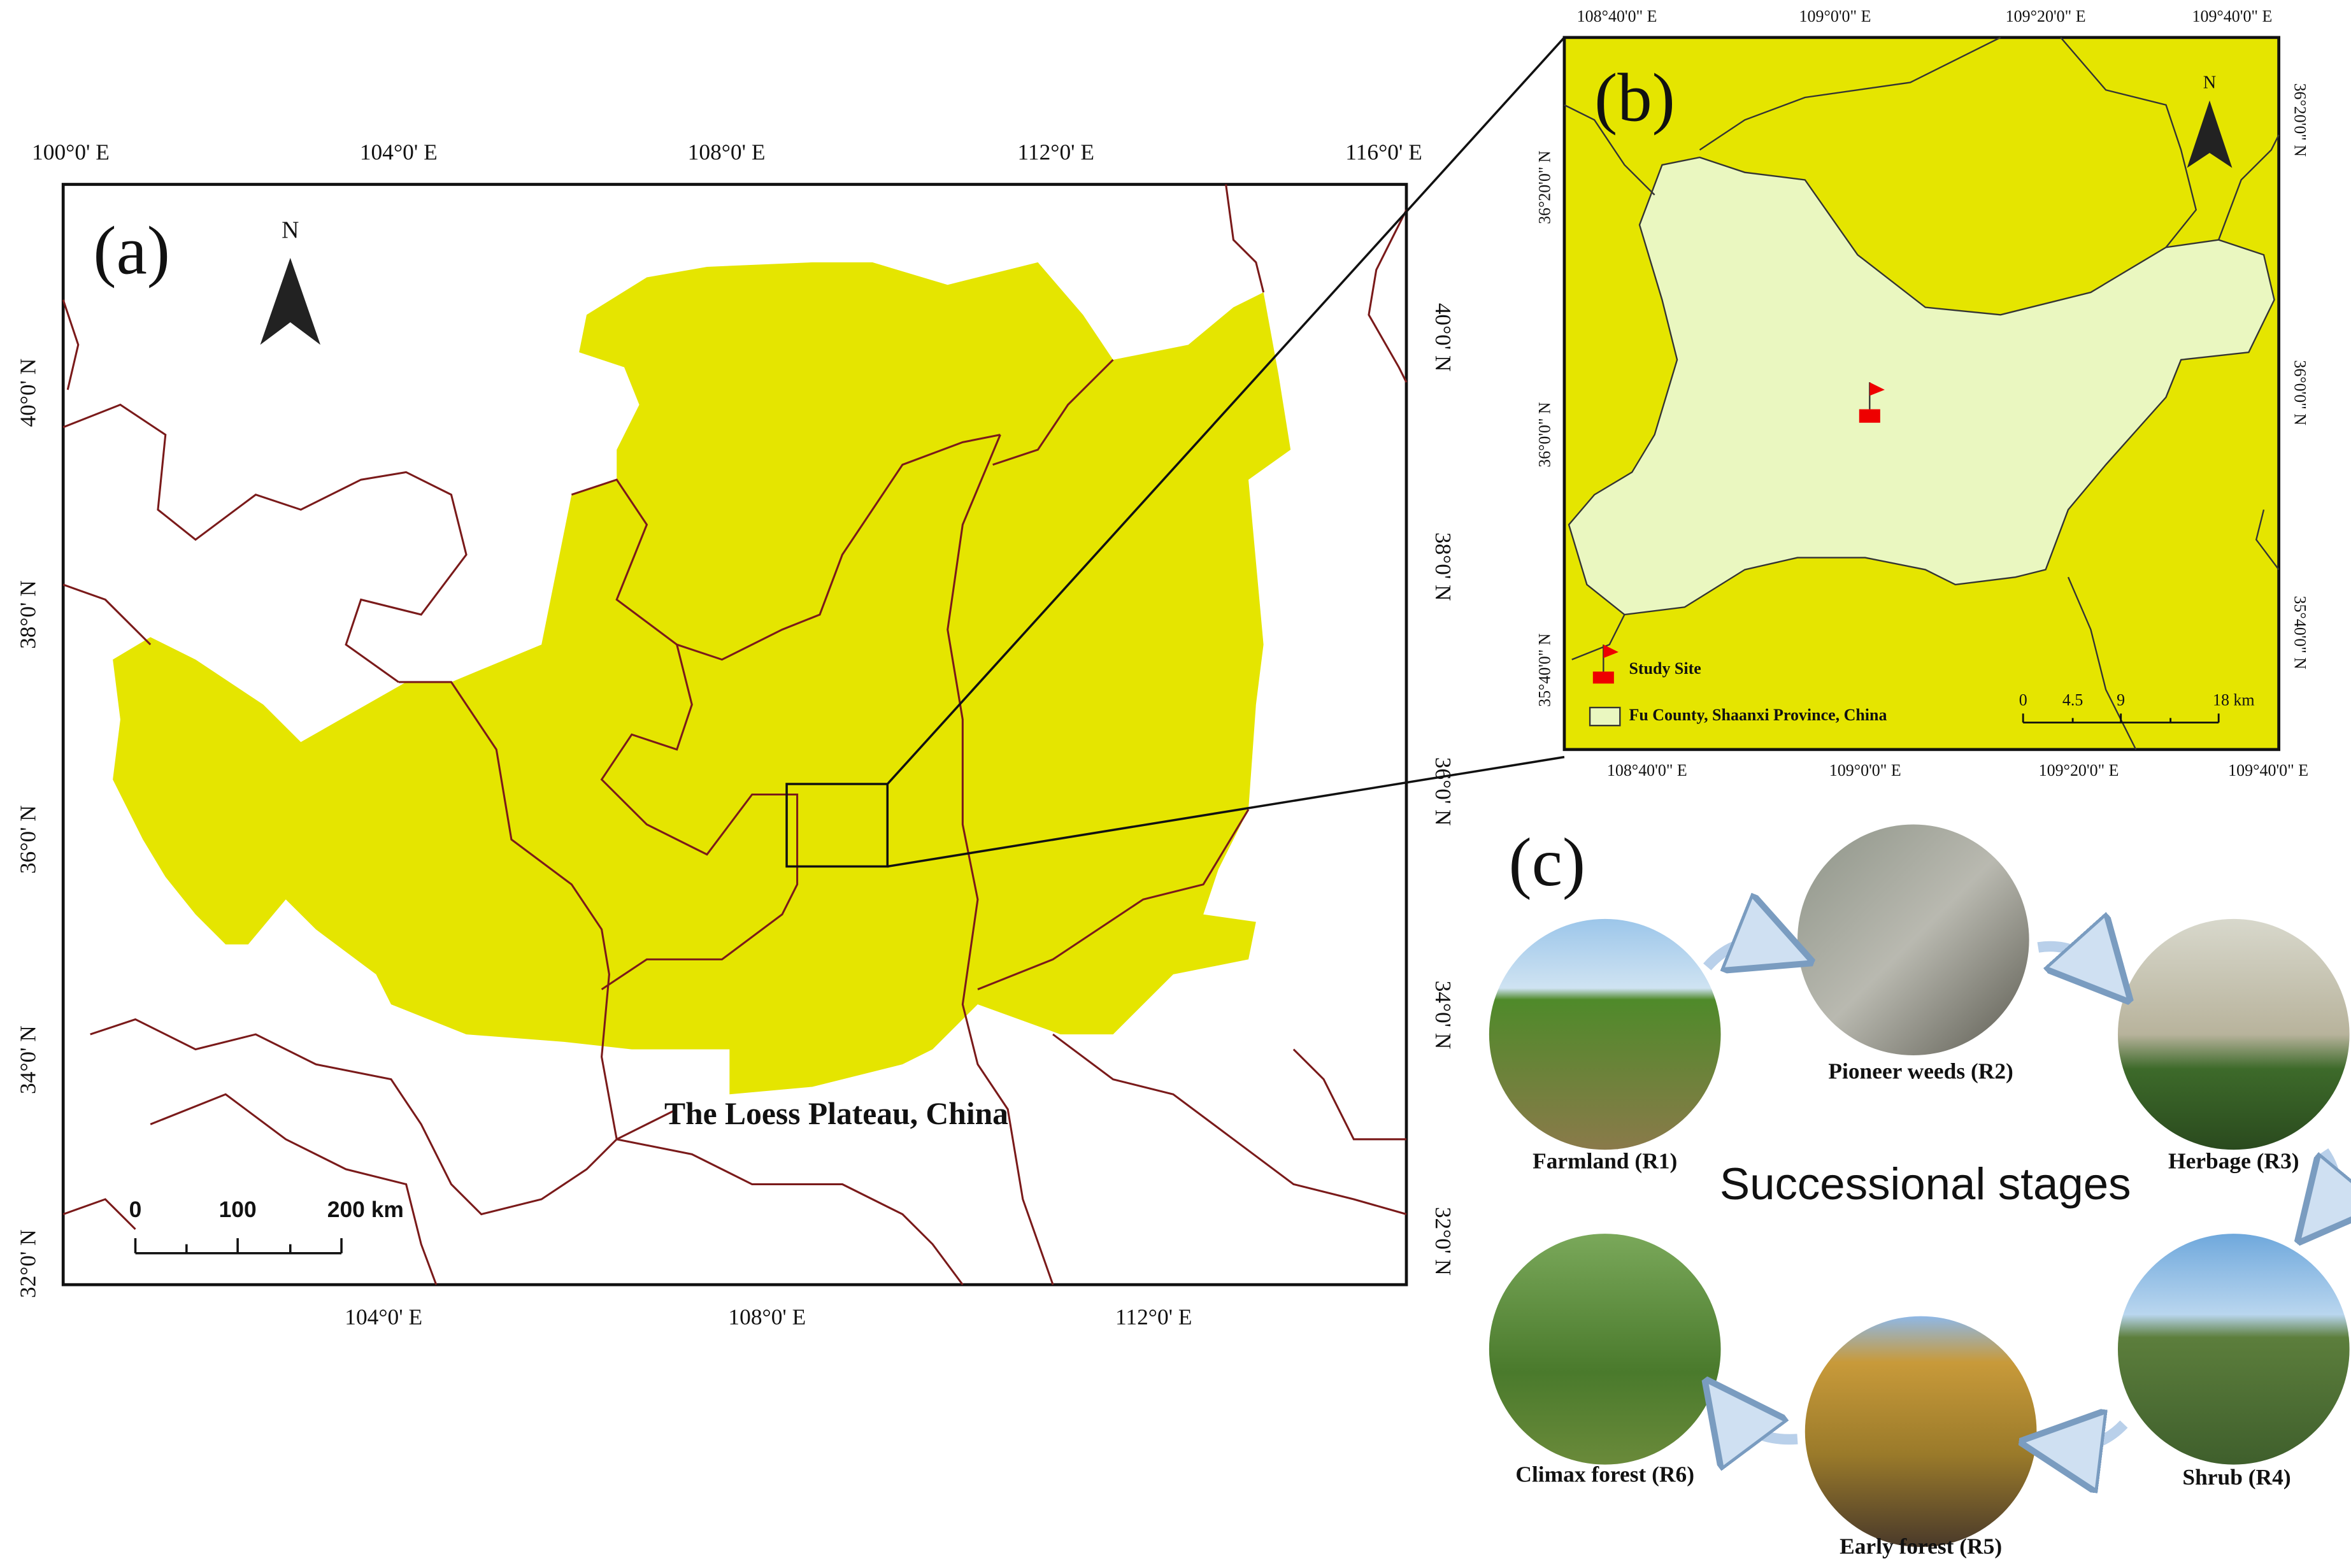  Describe the element at coordinates (1153, 1316) in the screenshot. I see `bottom-axis-label: 112°0' E` at that location.